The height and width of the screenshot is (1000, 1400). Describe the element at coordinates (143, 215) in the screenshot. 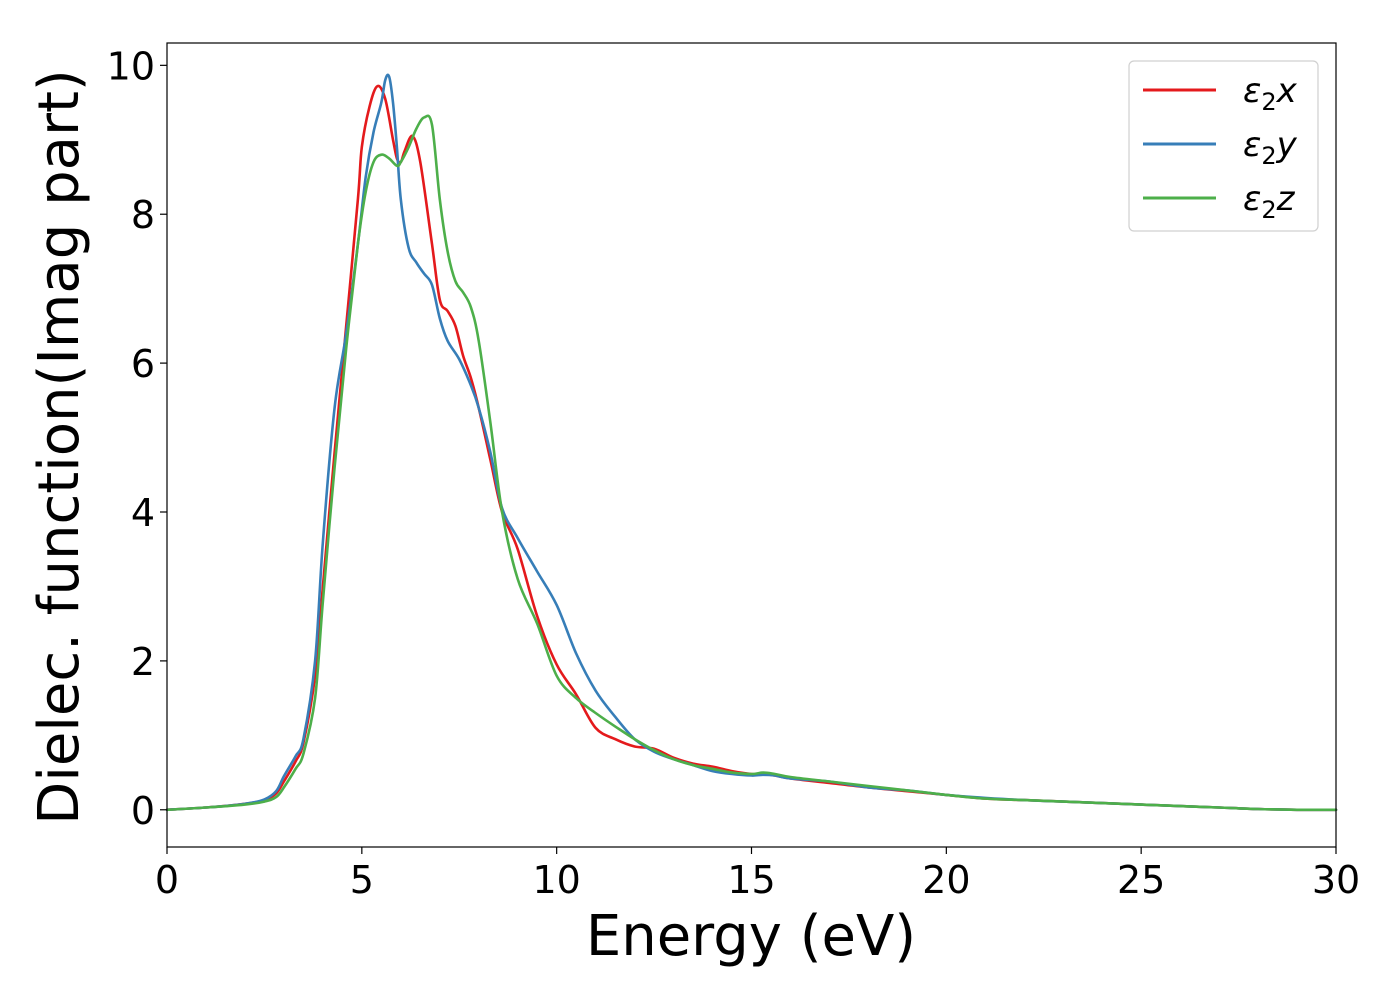

I see `y-tick-label: 8` at that location.